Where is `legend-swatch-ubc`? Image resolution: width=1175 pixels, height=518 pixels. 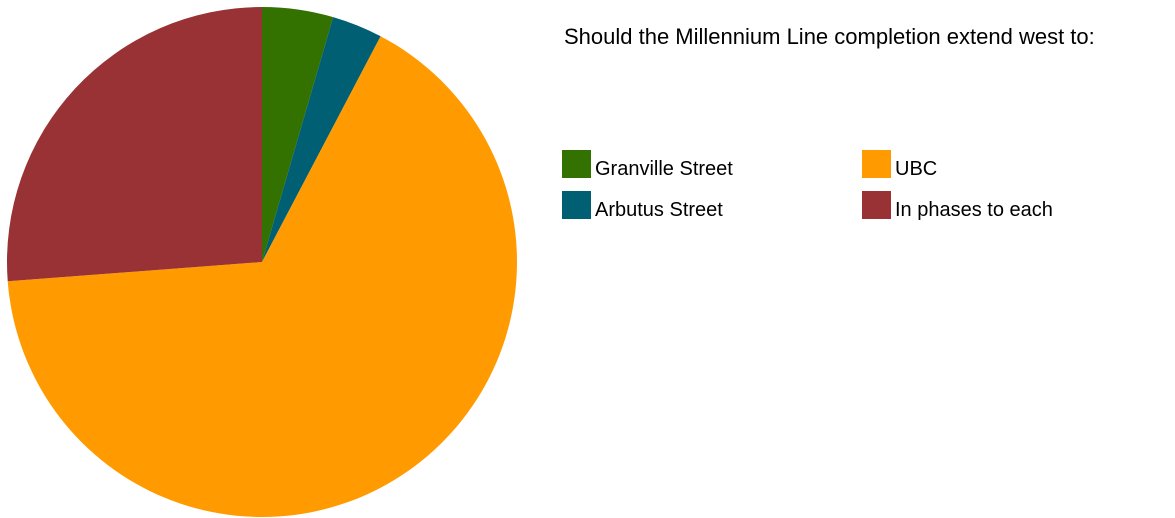
legend-swatch-ubc is located at coordinates (876, 164).